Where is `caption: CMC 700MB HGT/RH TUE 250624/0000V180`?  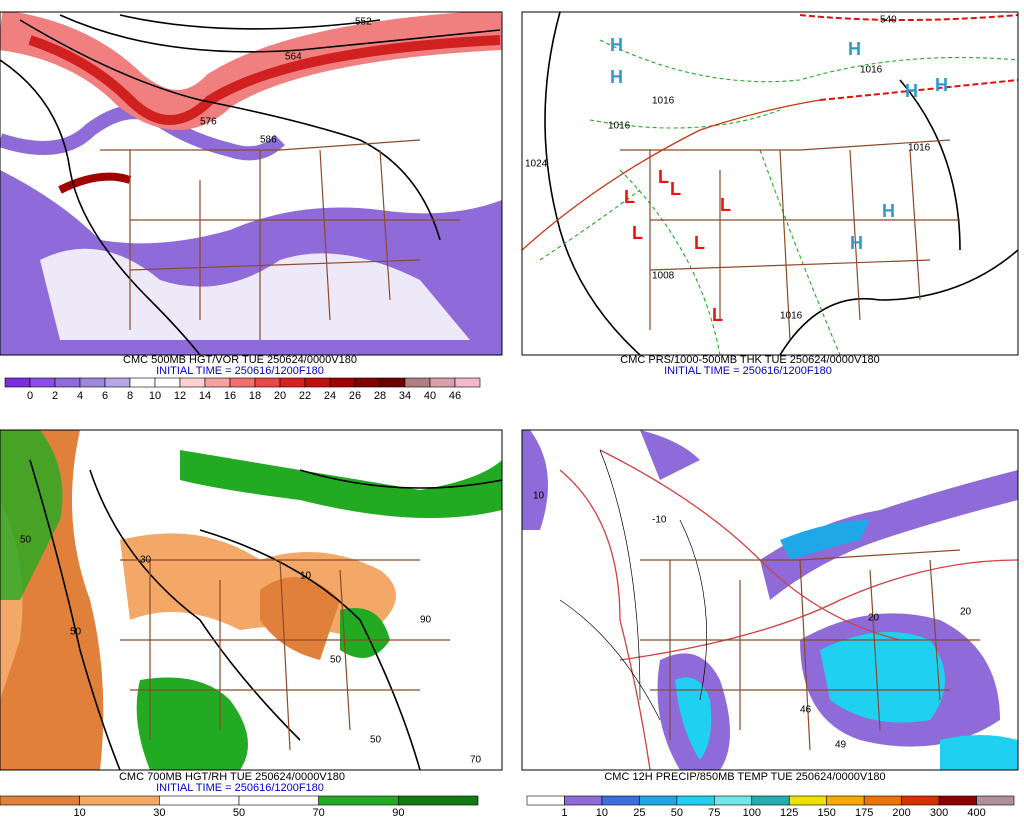
caption: CMC 700MB HGT/RH TUE 250624/0000V180 is located at coordinates (232, 777).